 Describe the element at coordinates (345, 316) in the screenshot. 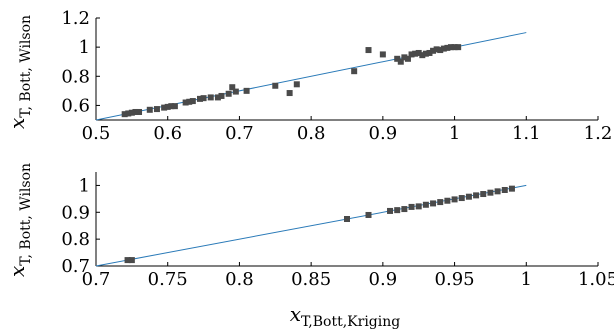

I see `x-axis-label: xT,Bott,Kriging` at that location.